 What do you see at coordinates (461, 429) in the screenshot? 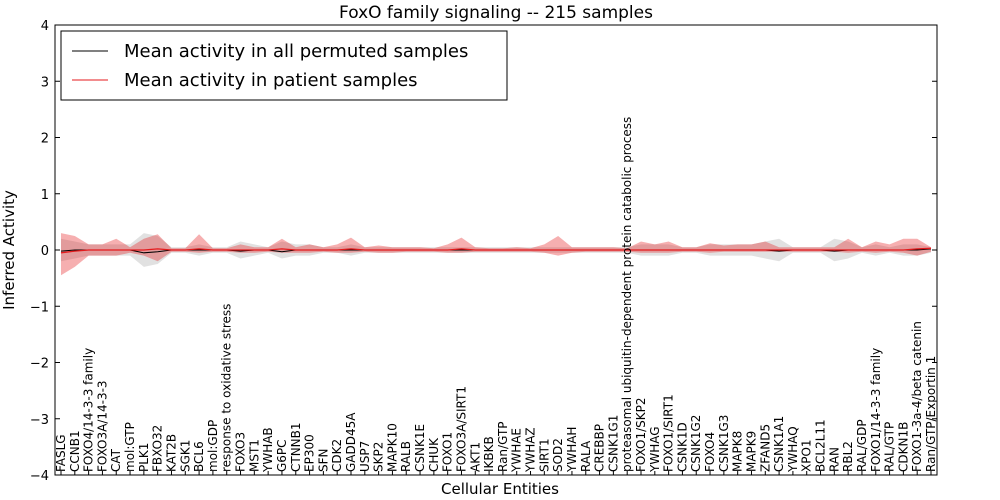
I see `x-tick-label: FOXO3A/SIRT1` at bounding box center [461, 429].